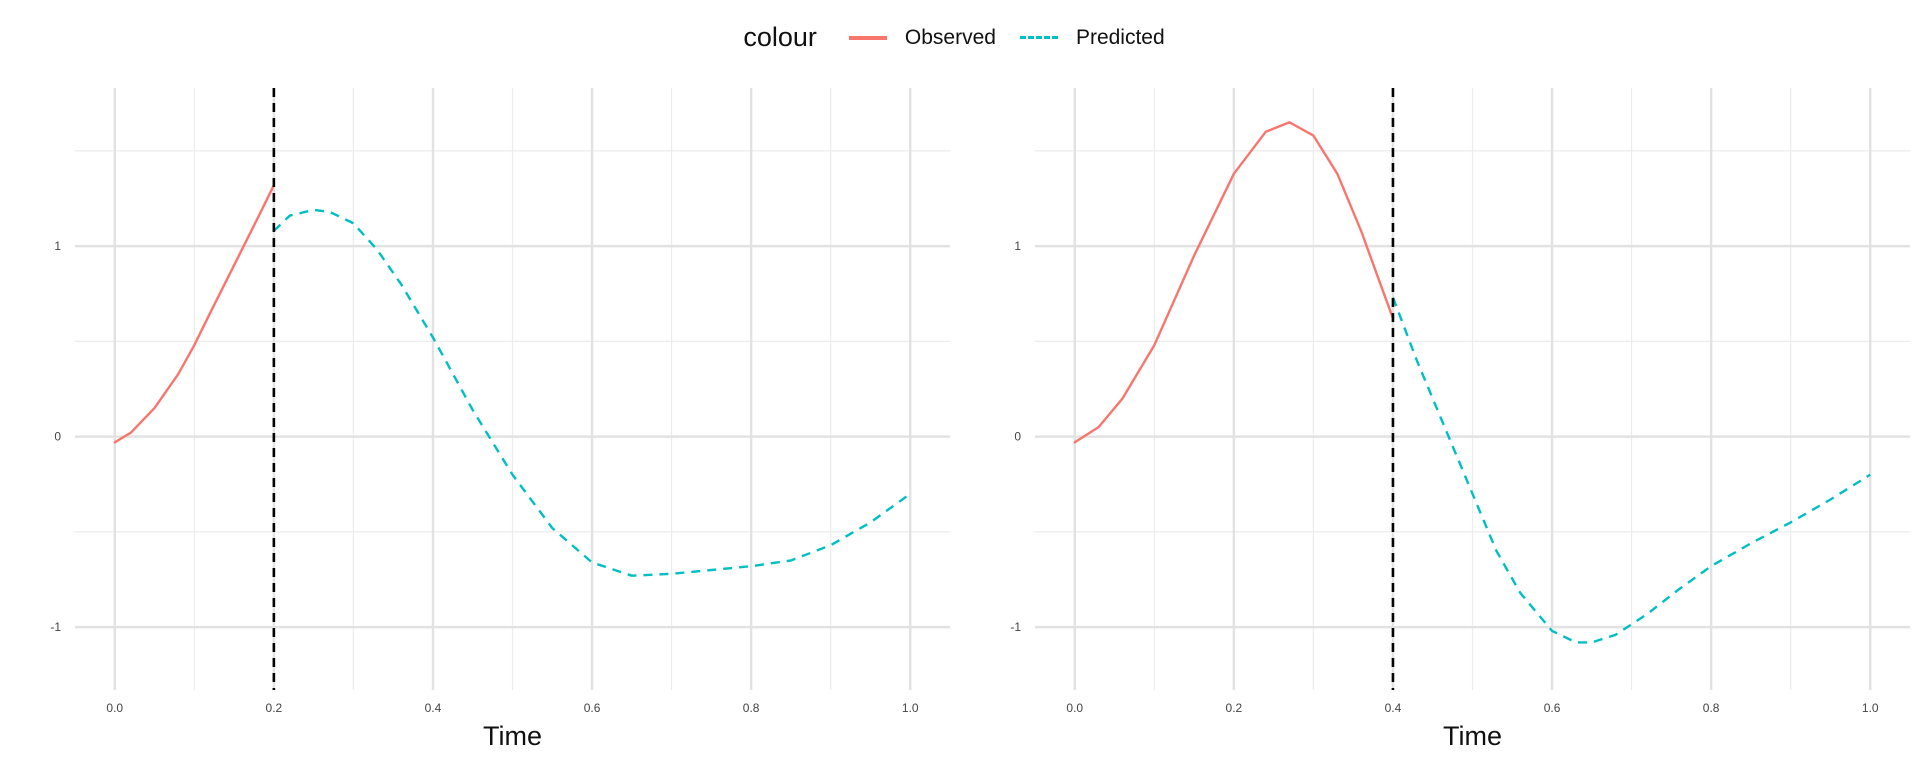 This screenshot has width=1920, height=768. I want to click on legend-label-observed: Observed, so click(950, 37).